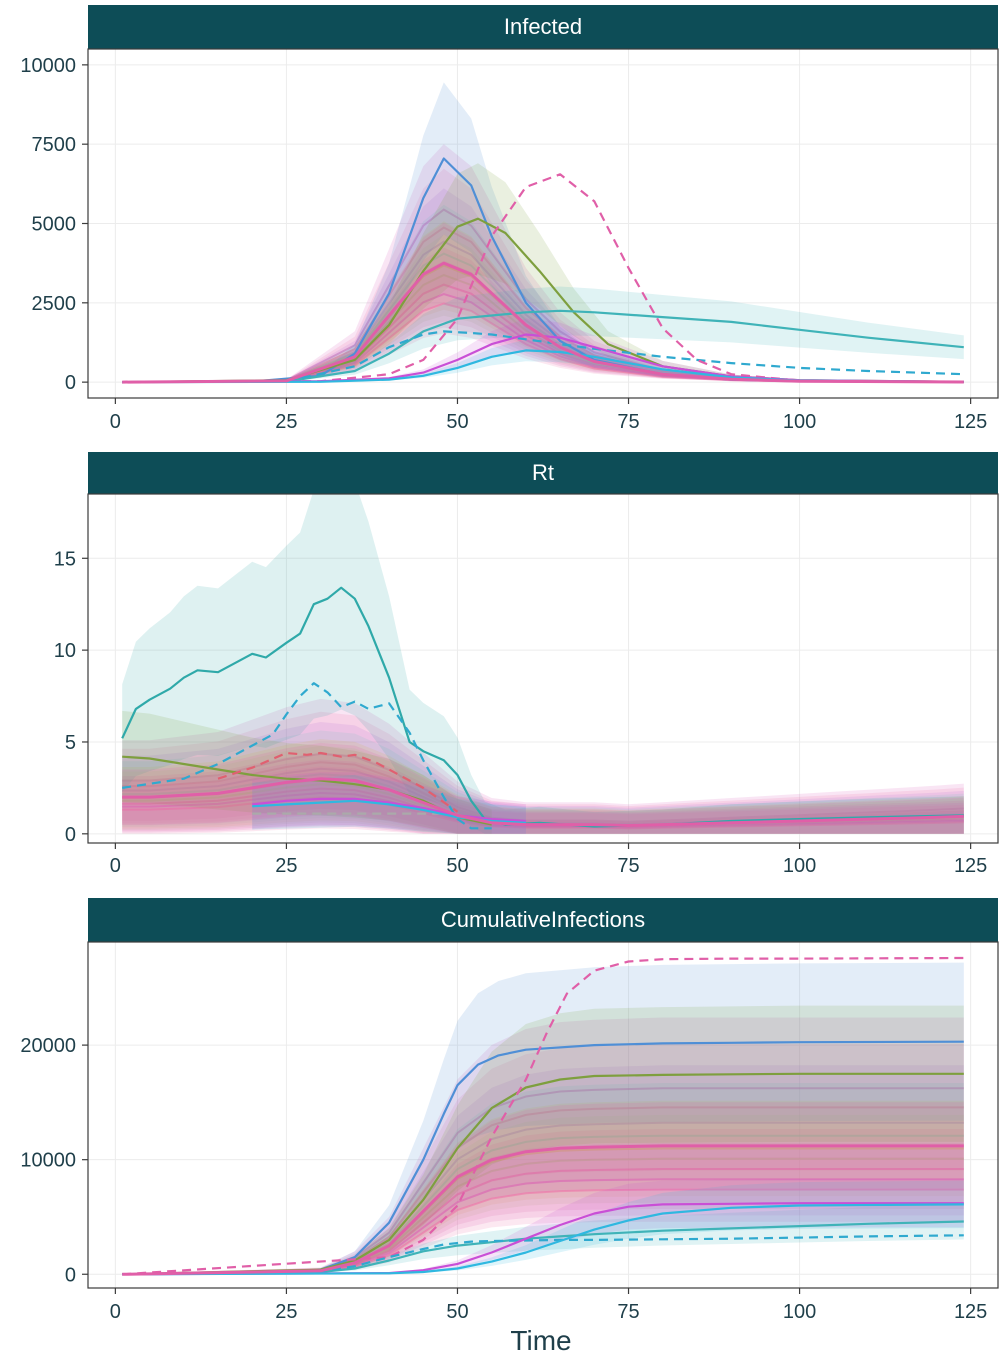 This screenshot has width=1004, height=1355. What do you see at coordinates (54, 145) in the screenshot?
I see `y-tick-label: 7500` at bounding box center [54, 145].